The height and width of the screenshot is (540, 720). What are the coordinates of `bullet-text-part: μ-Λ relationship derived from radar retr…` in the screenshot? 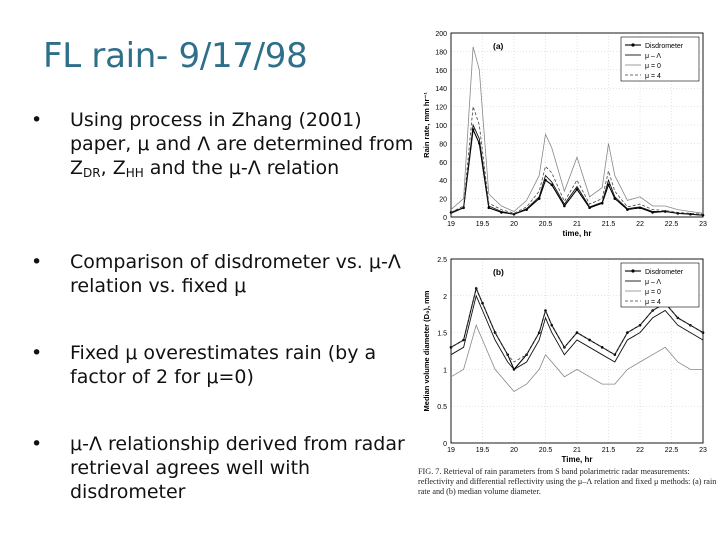 It's located at (237, 468).